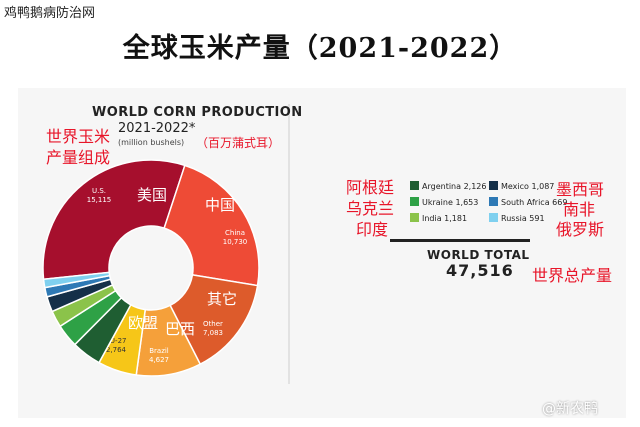 The height and width of the screenshot is (427, 640). I want to click on annotation-argentina: 阿根廷, so click(370, 187).